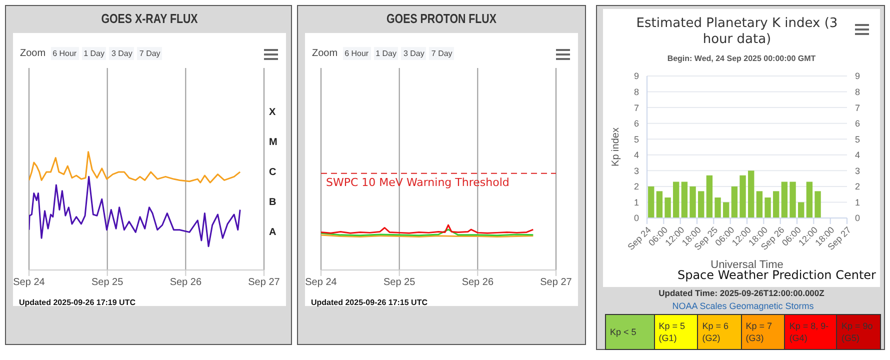 This screenshot has height=360, width=890. I want to click on category-label: Kp = 8, 9- (G4), so click(810, 332).